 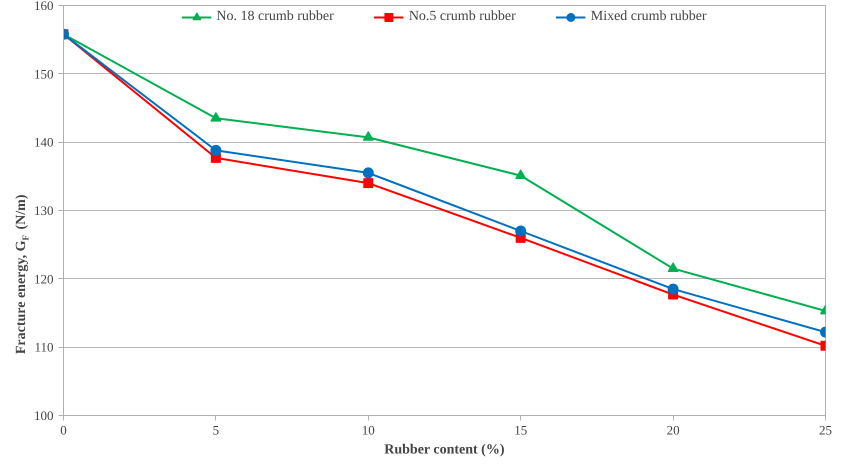 What do you see at coordinates (216, 430) in the screenshot?
I see `x-tick-label: 5` at bounding box center [216, 430].